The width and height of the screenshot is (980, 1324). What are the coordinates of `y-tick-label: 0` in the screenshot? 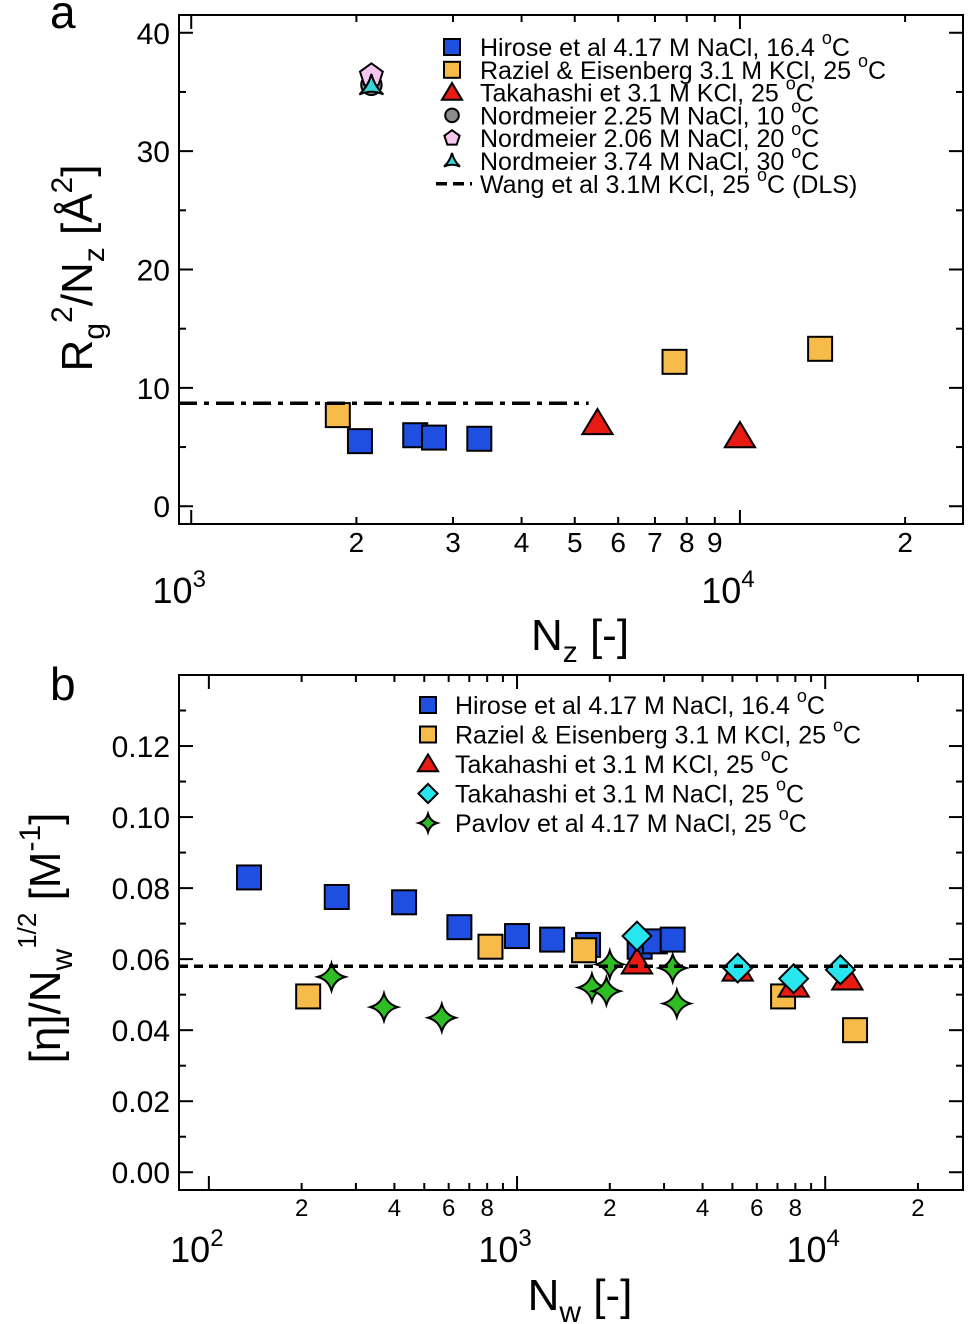 It's located at (161, 507).